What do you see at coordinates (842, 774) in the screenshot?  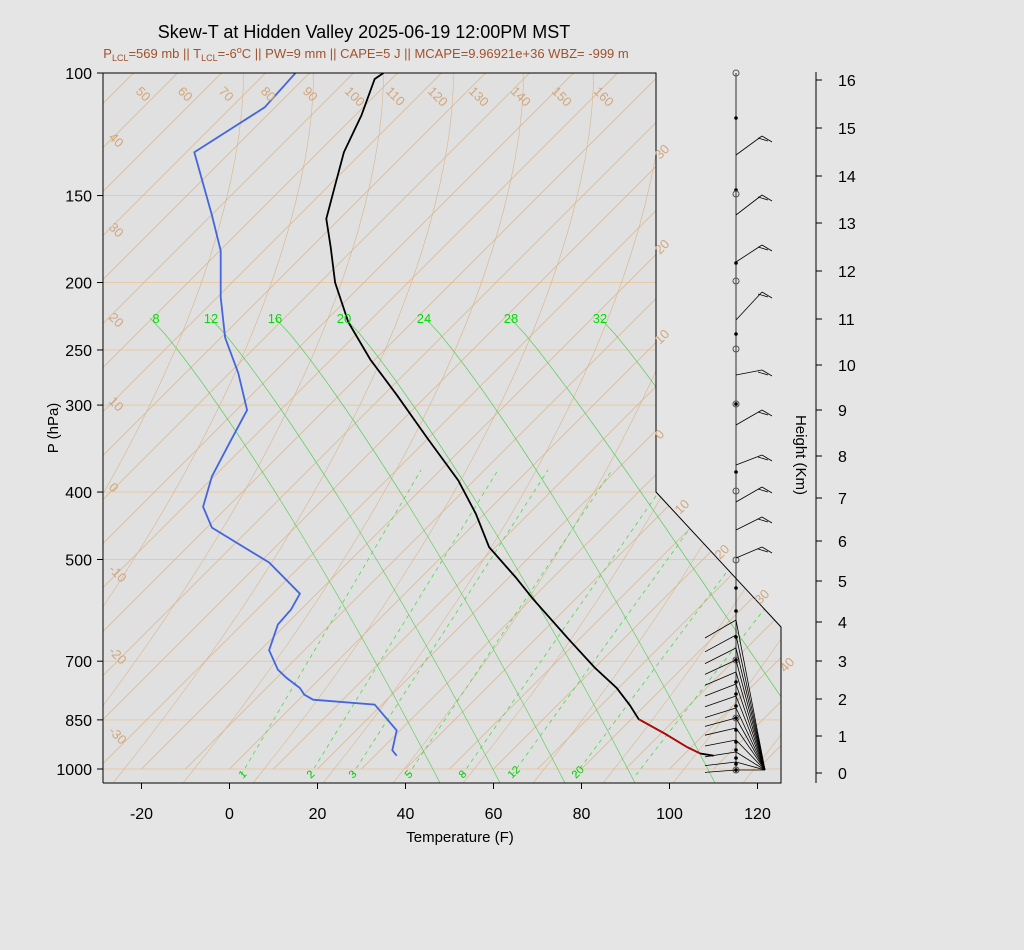 I see `height-tick-label: 0` at bounding box center [842, 774].